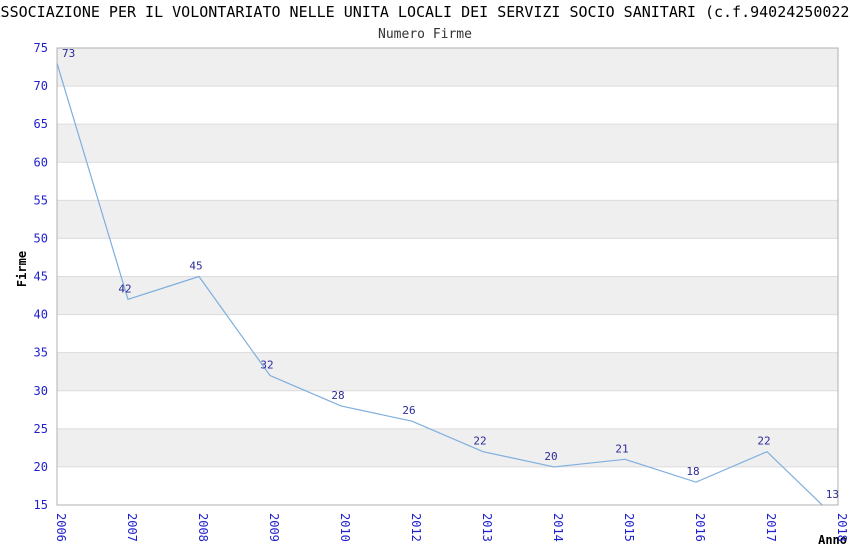  I want to click on data-point-label: 13, so click(832, 494).